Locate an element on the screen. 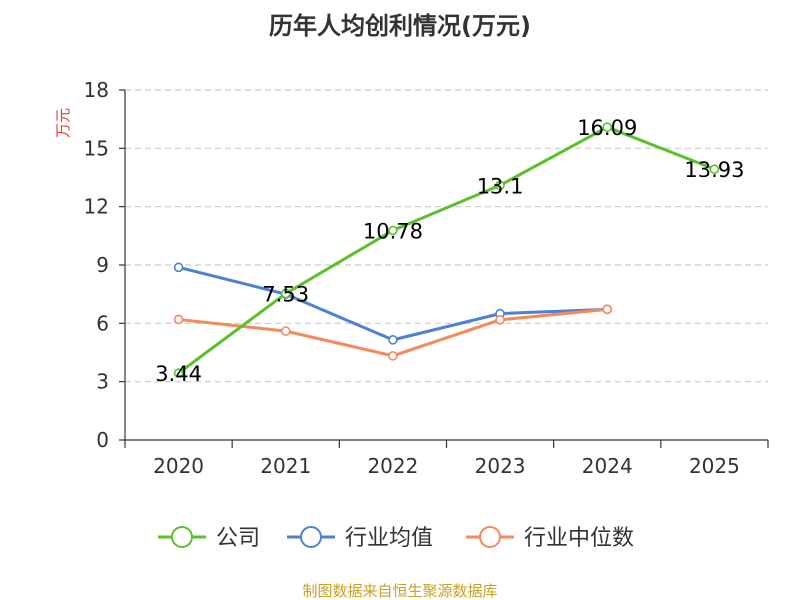  y-tick-label: 9 is located at coordinates (102, 265).